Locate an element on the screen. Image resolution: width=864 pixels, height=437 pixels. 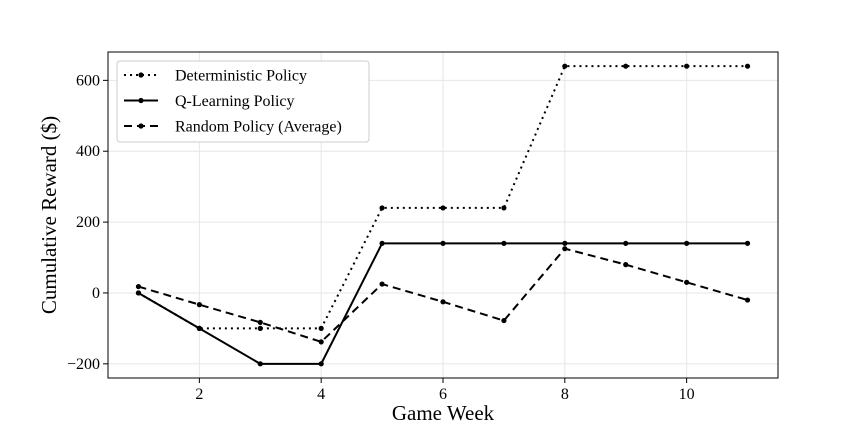
x-tick-label: 2 is located at coordinates (199, 394).